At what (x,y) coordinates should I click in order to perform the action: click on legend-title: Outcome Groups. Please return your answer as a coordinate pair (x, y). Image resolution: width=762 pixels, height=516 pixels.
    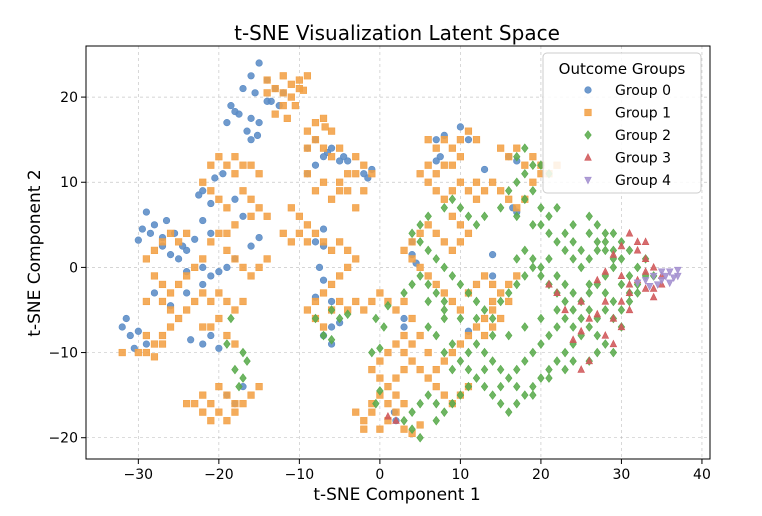
    Looking at the image, I should click on (622, 69).